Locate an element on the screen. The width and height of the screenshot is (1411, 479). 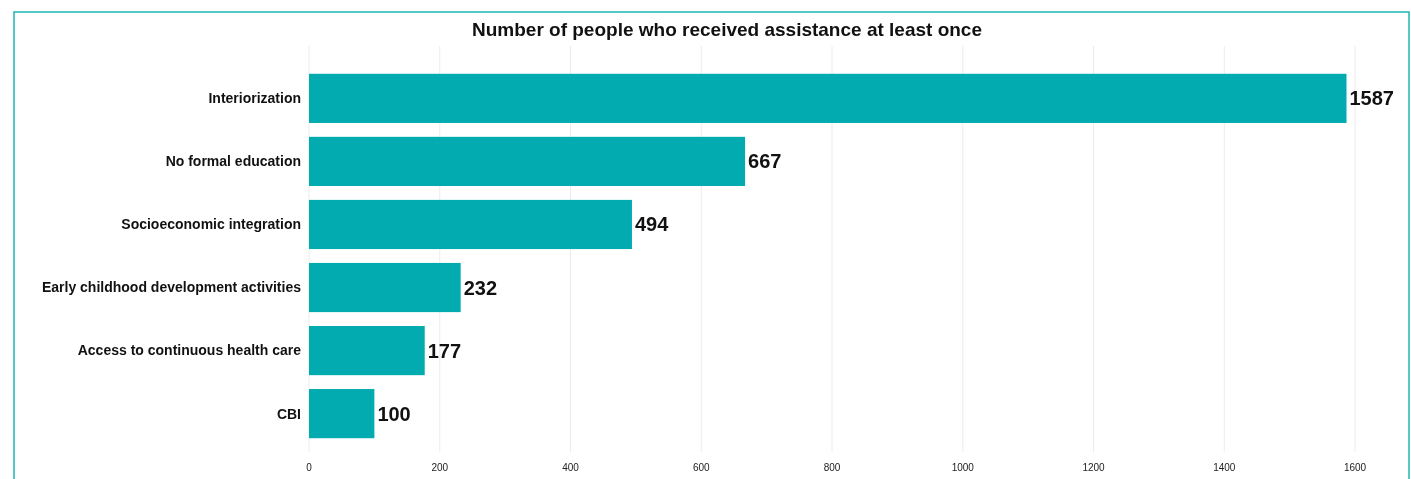
y-tick-label: CBI is located at coordinates (288, 413).